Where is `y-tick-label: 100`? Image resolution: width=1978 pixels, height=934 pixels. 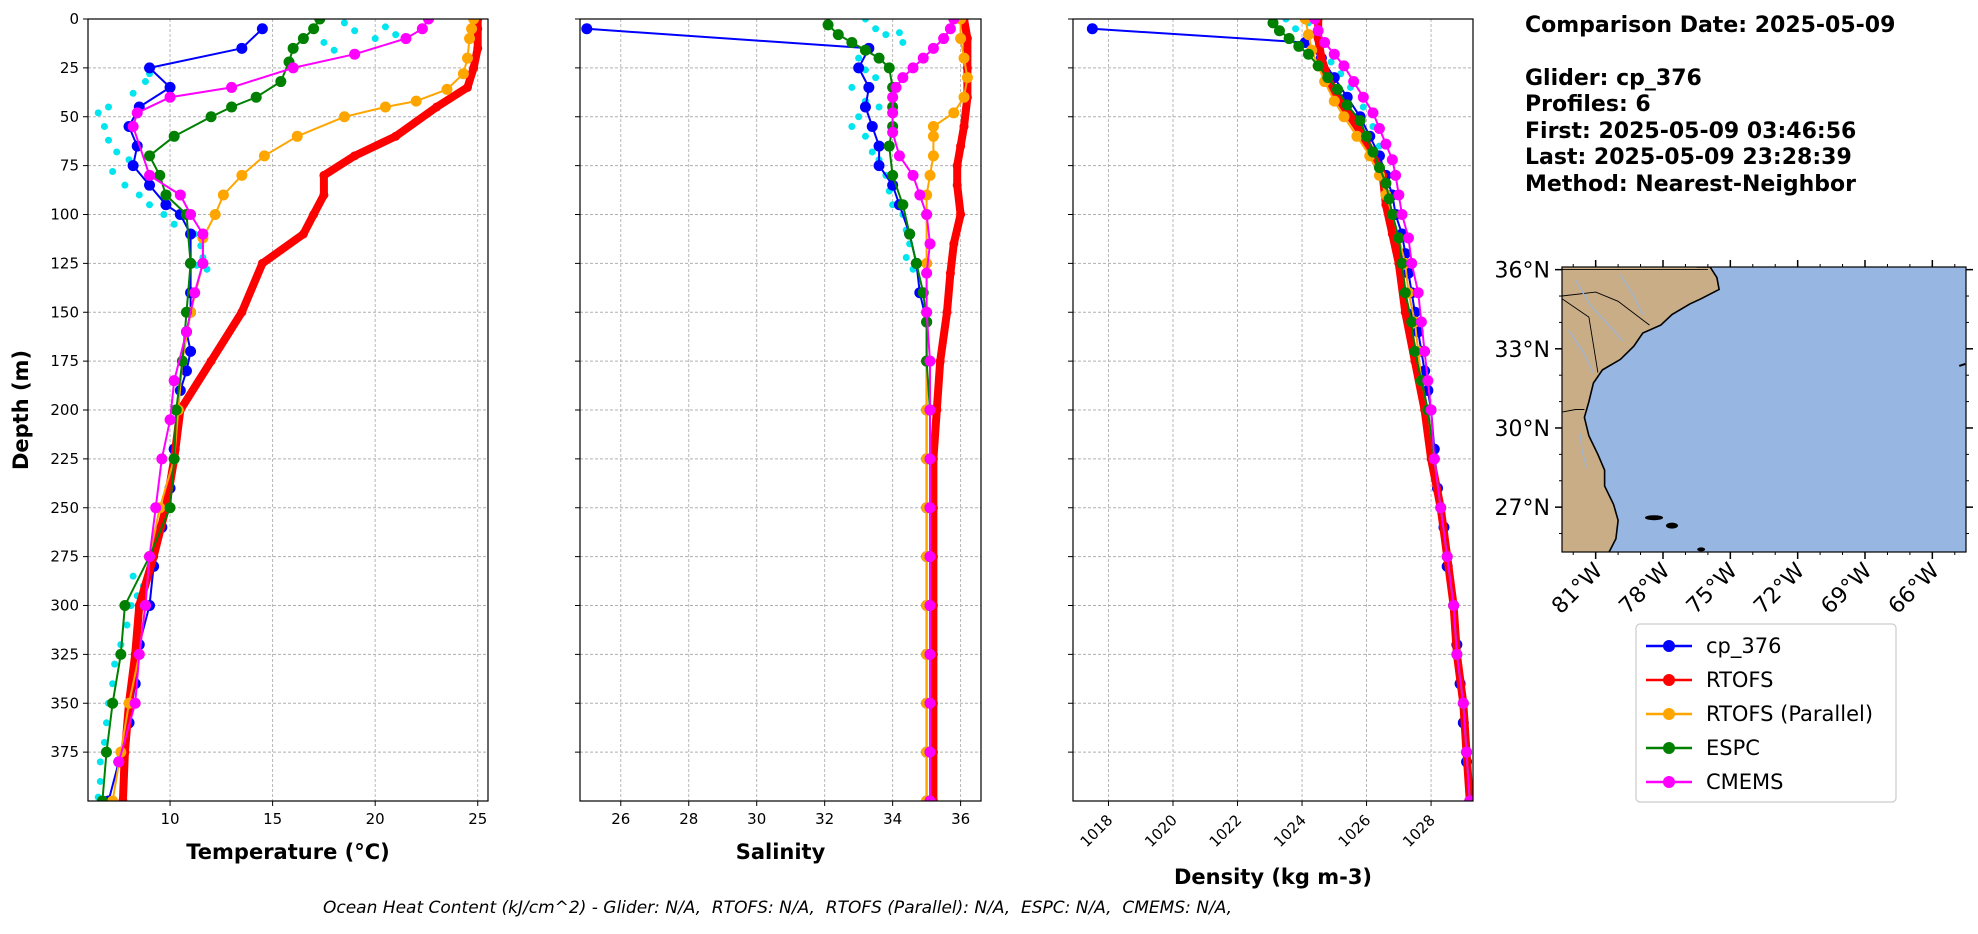 y-tick-label: 100 is located at coordinates (64, 215).